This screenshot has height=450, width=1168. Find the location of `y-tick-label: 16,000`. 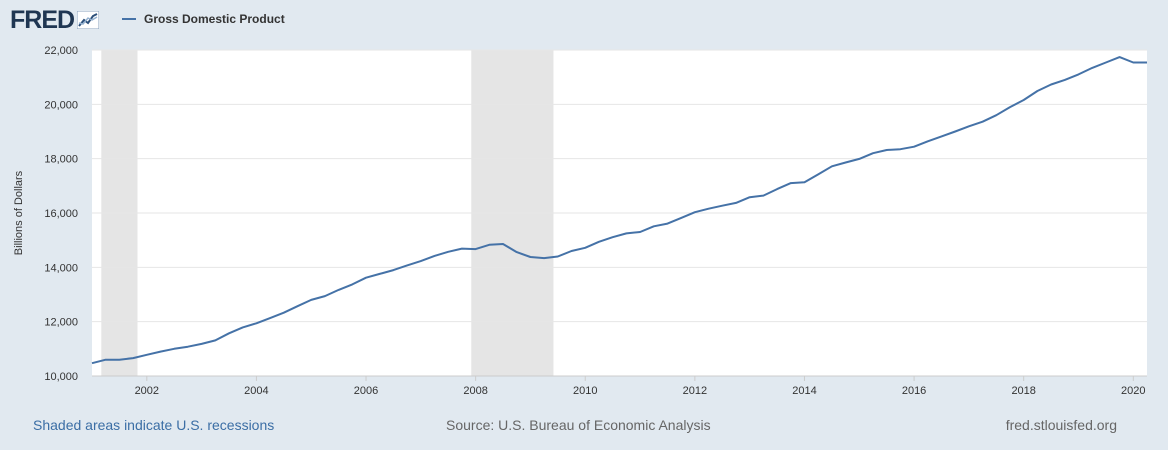

y-tick-label: 16,000 is located at coordinates (61, 214).